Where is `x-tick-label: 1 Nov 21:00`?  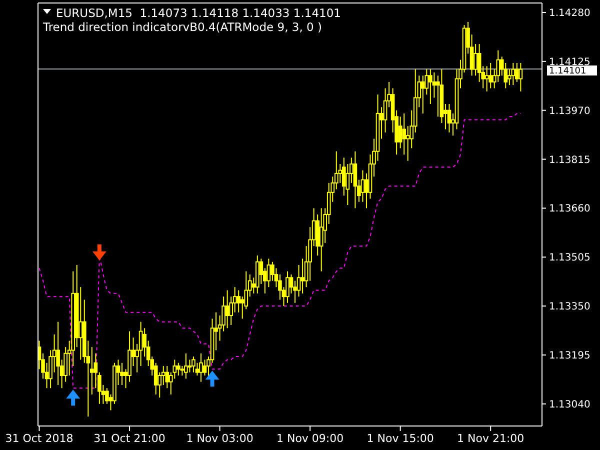 x-tick-label: 1 Nov 21:00 is located at coordinates (490, 438).